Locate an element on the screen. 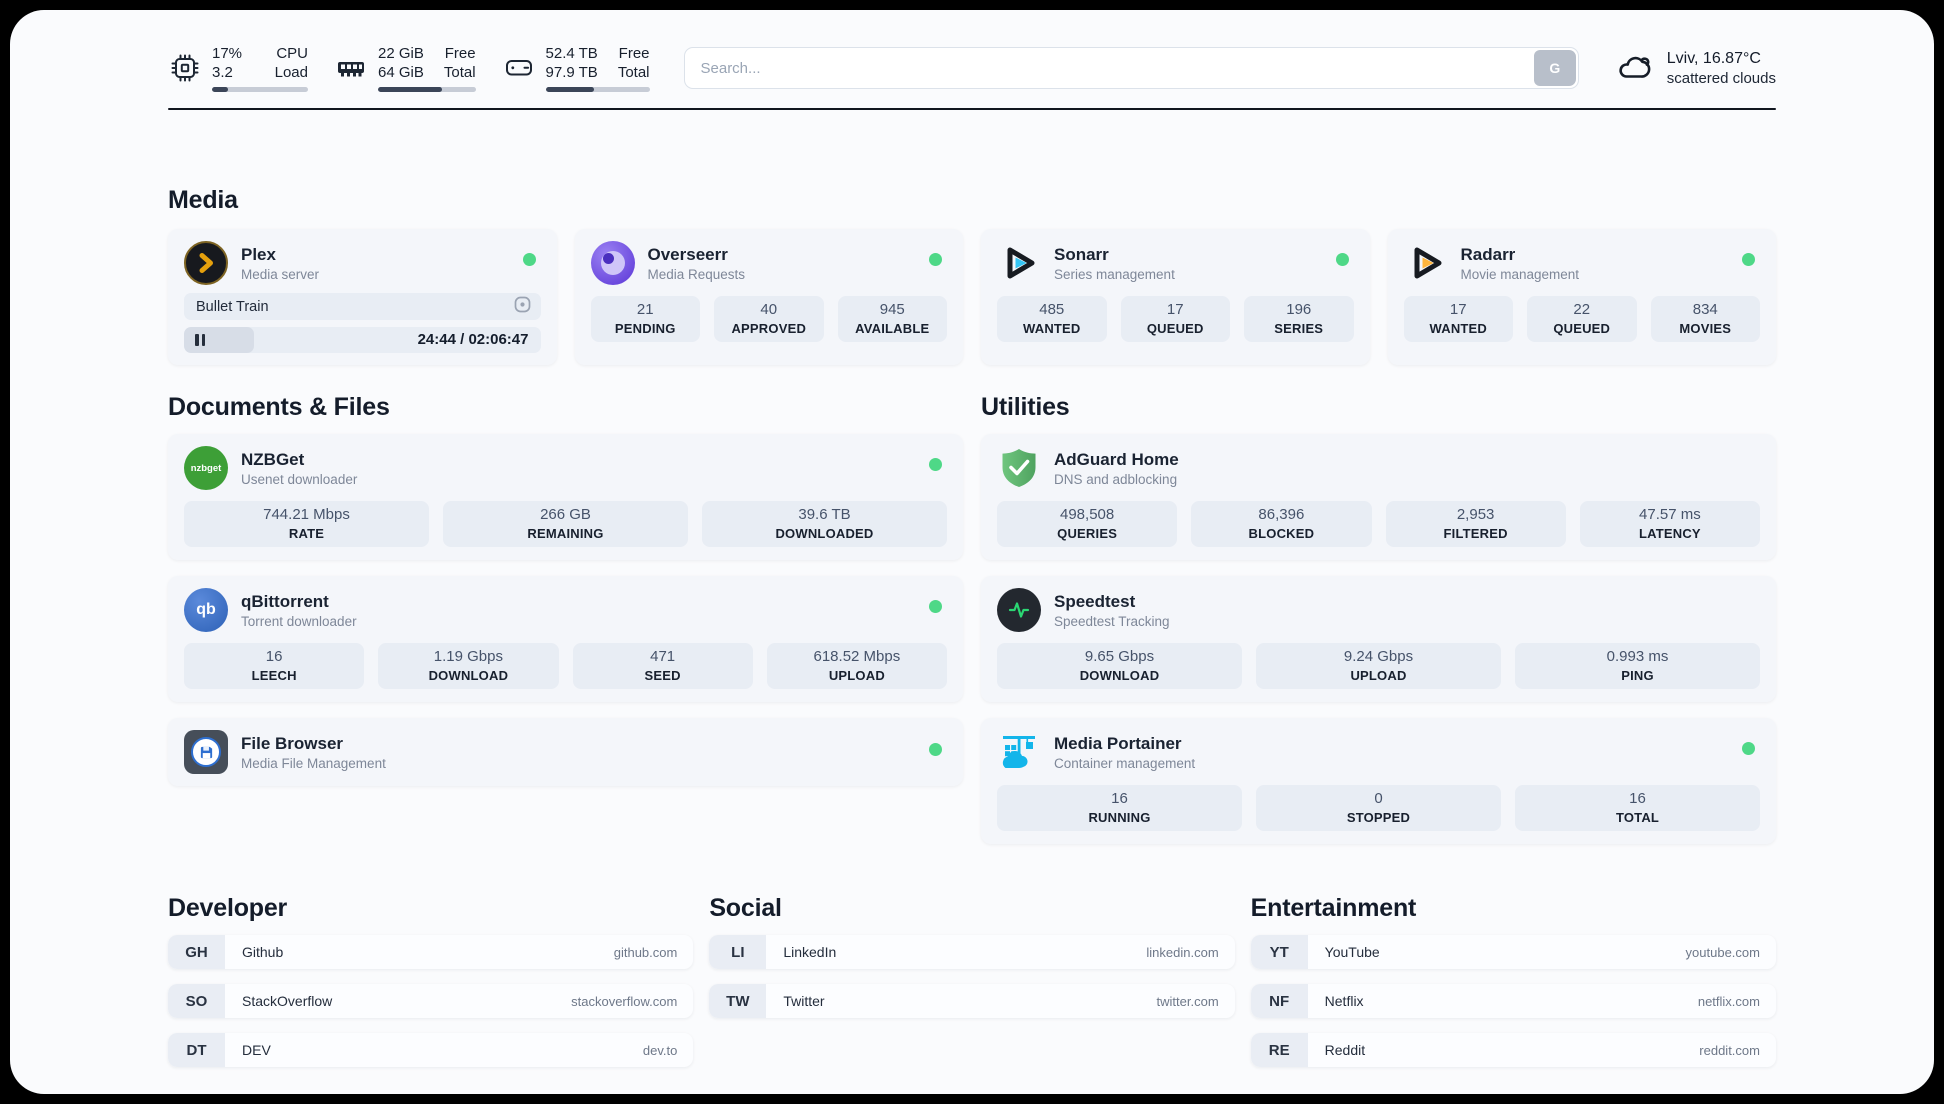  stat-pending: 21 PENDING is located at coordinates (645, 319).